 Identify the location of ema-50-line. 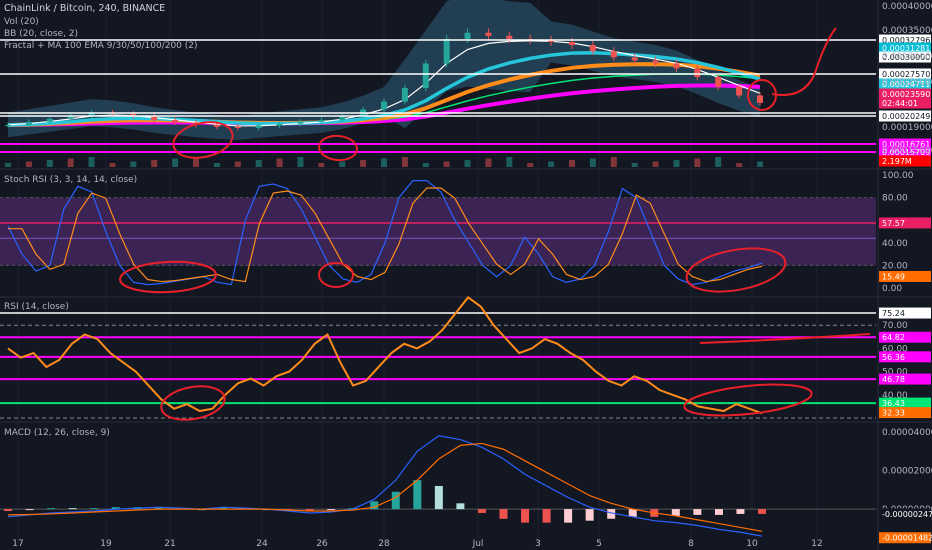
(384, 94).